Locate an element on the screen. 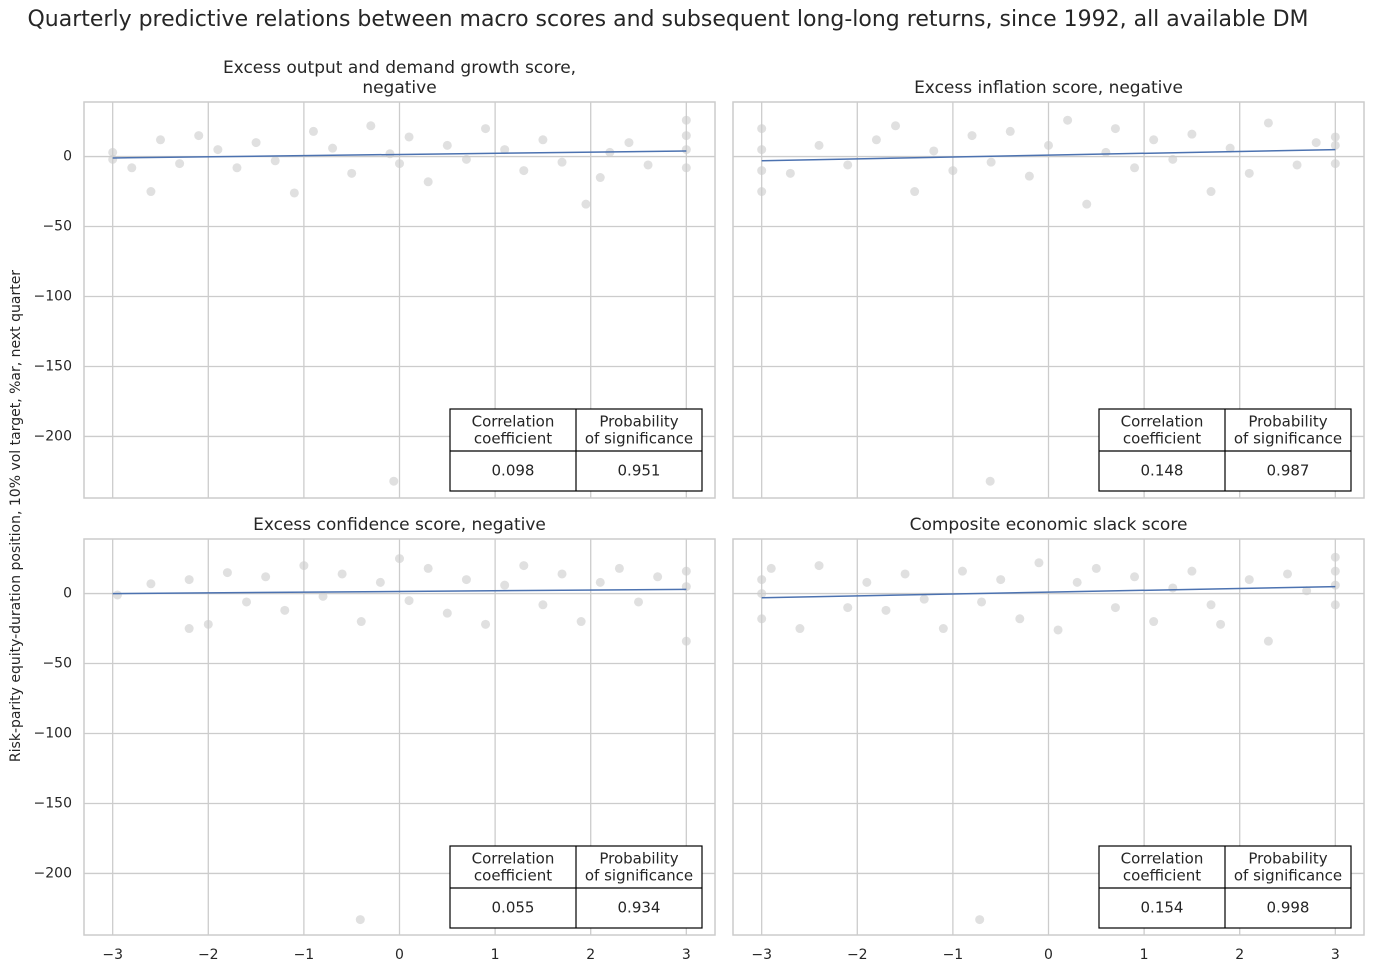 This screenshot has width=1373, height=974. x-tick-label: −2 is located at coordinates (857, 955).